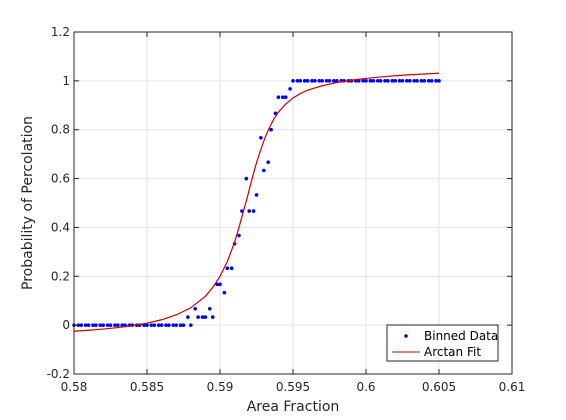 This screenshot has width=566, height=420. What do you see at coordinates (60, 32) in the screenshot?
I see `y-tick-label: 1.2` at bounding box center [60, 32].